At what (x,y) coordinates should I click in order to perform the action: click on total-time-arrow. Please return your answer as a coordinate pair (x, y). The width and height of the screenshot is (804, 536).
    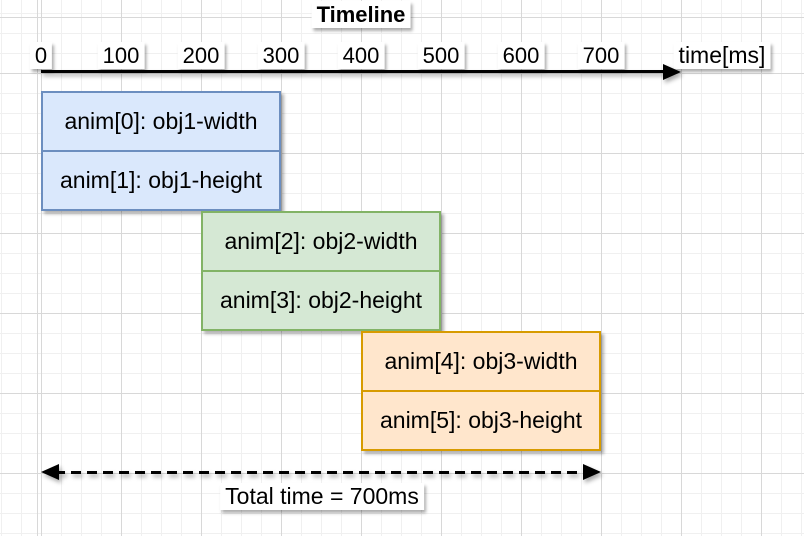
    Looking at the image, I should click on (321, 472).